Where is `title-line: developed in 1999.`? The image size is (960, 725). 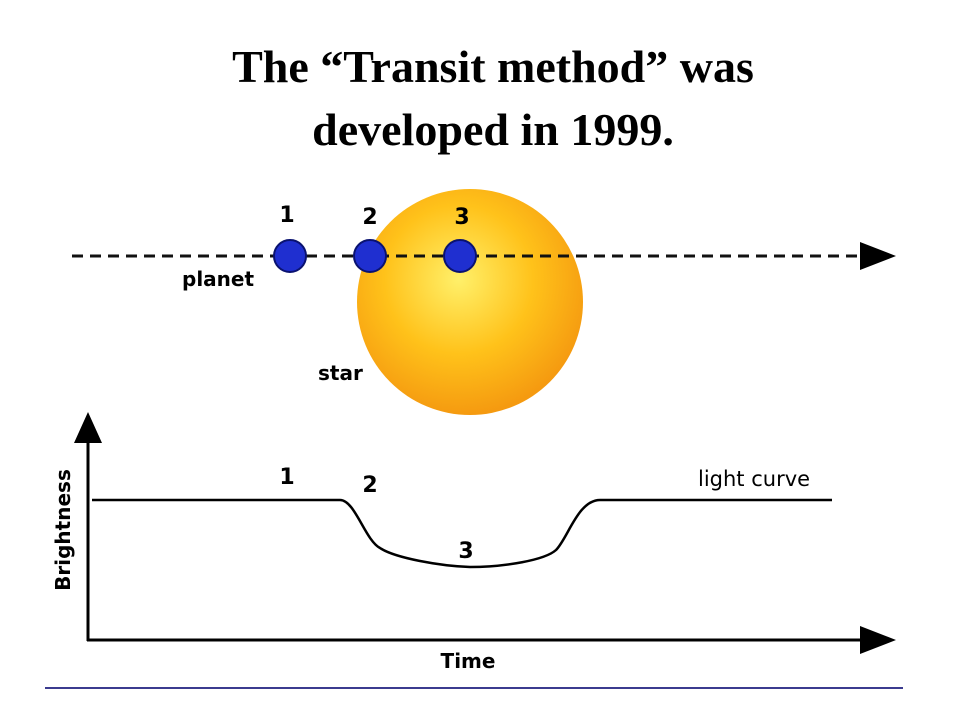
title-line: developed in 1999. is located at coordinates (493, 129).